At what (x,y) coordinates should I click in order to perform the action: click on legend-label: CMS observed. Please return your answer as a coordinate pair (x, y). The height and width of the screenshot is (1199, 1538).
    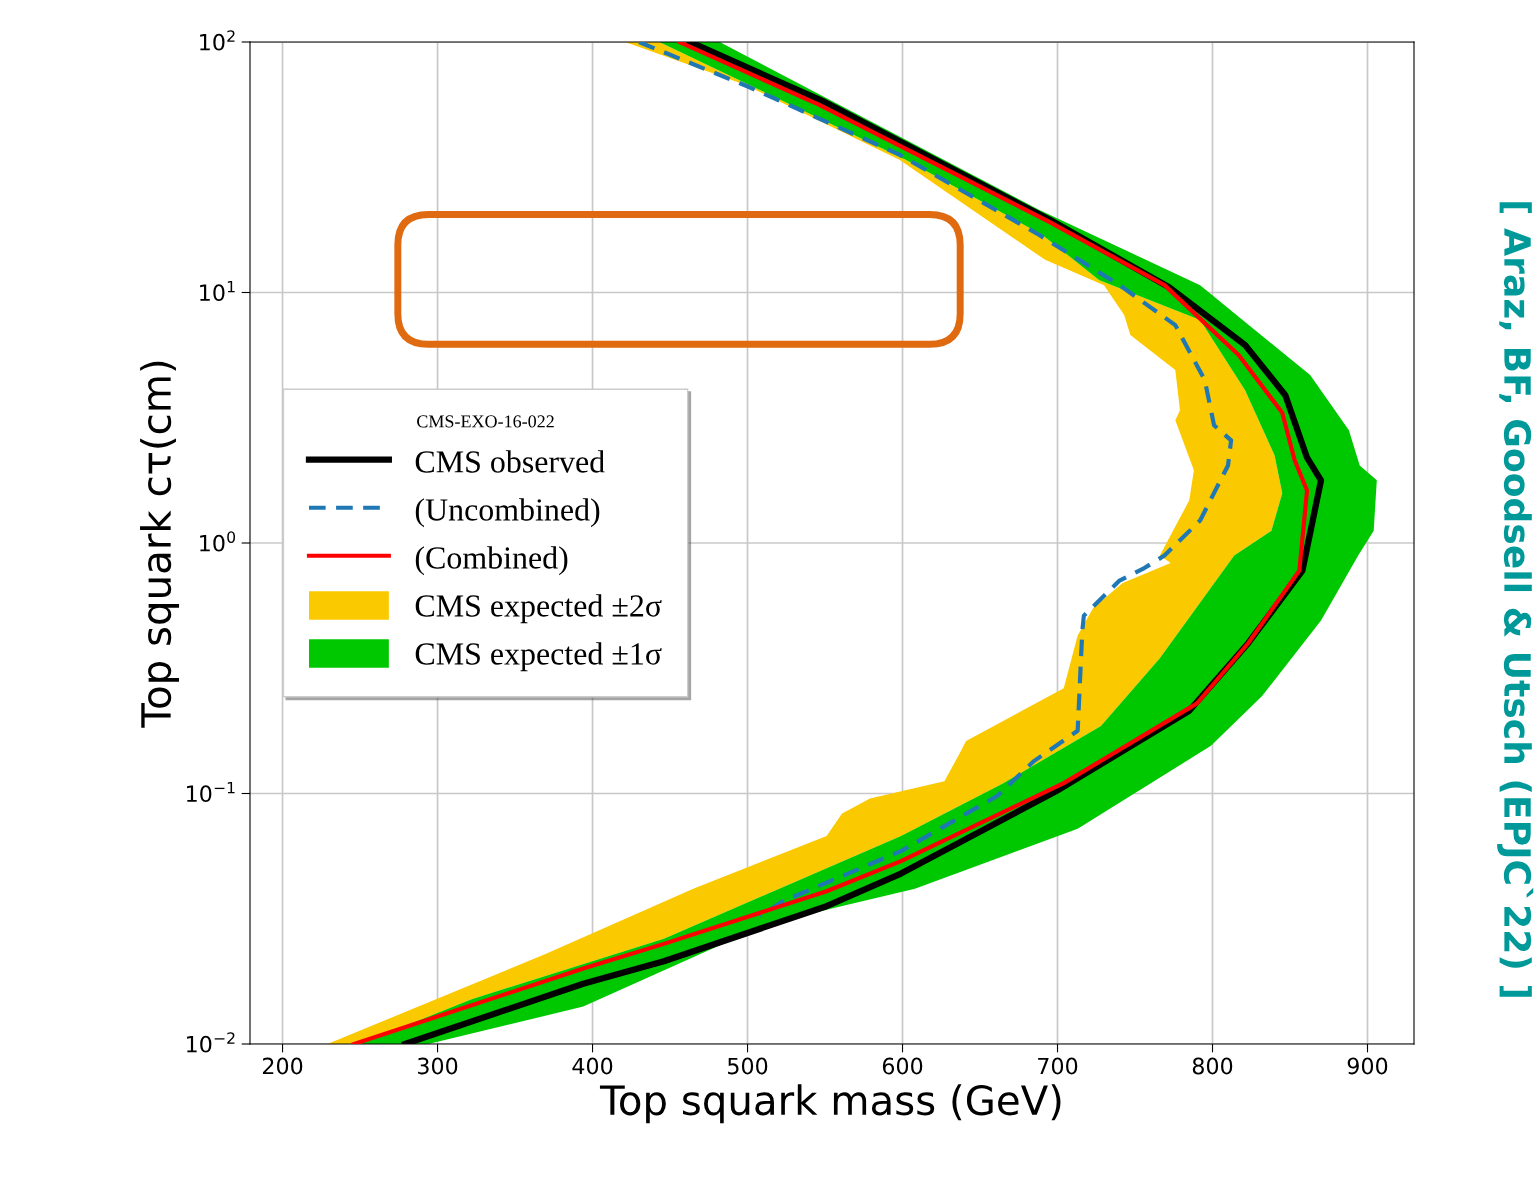
    Looking at the image, I should click on (510, 461).